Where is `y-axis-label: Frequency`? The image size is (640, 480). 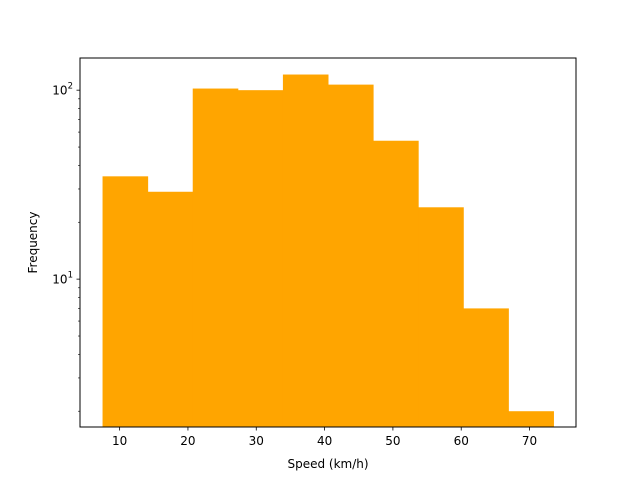 y-axis-label: Frequency is located at coordinates (33, 243).